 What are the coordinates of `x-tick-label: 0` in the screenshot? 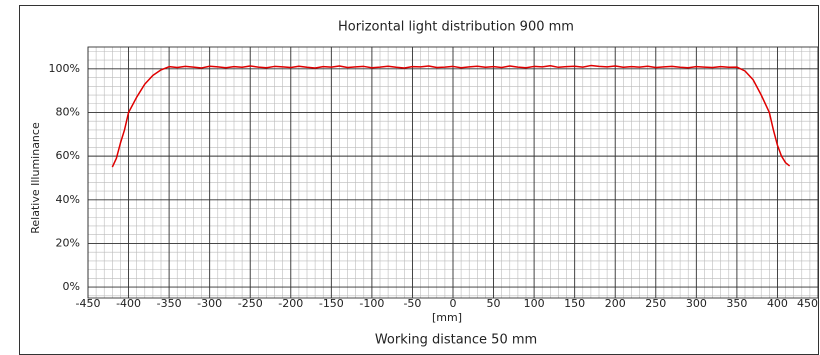 It's located at (453, 303).